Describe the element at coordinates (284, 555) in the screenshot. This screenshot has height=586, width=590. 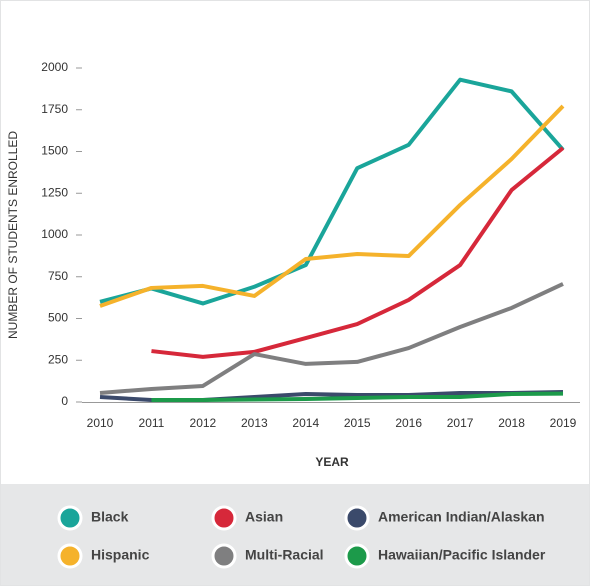
I see `legend-label: Multi-Racial` at that location.